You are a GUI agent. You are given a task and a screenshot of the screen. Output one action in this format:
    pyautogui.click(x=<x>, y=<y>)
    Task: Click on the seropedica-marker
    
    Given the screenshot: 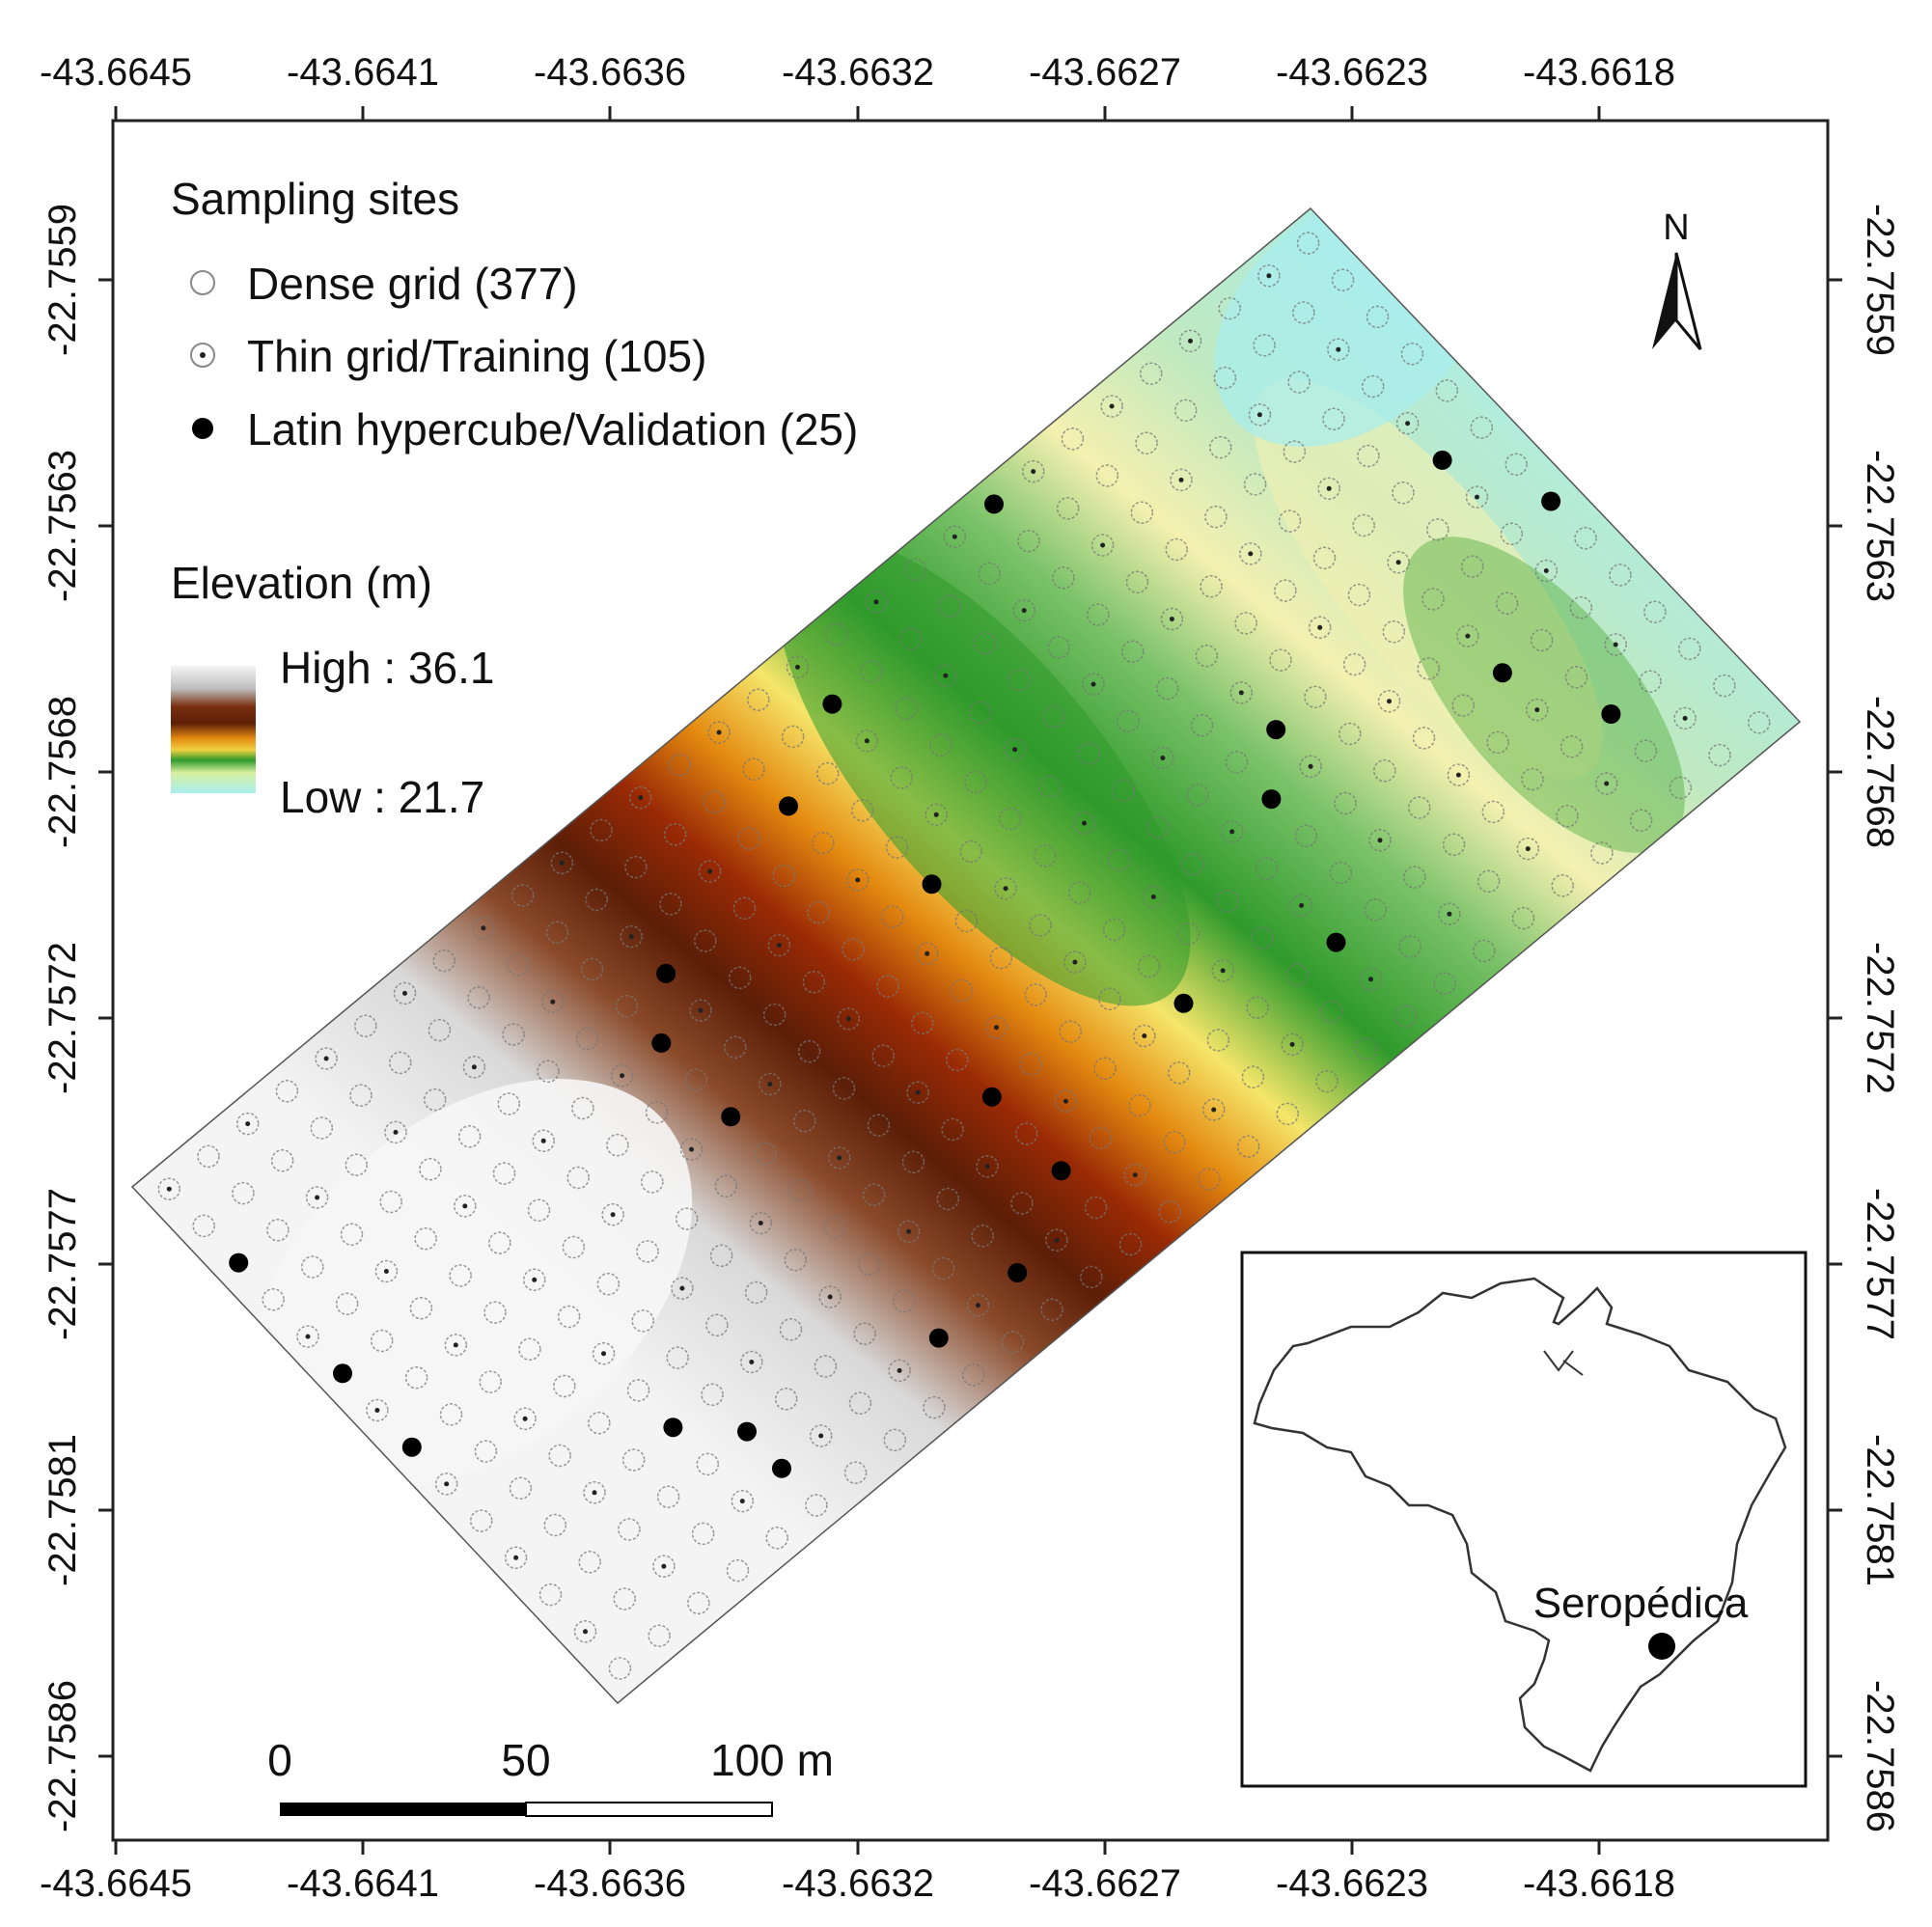 What is the action you would take?
    pyautogui.click(x=1661, y=1647)
    